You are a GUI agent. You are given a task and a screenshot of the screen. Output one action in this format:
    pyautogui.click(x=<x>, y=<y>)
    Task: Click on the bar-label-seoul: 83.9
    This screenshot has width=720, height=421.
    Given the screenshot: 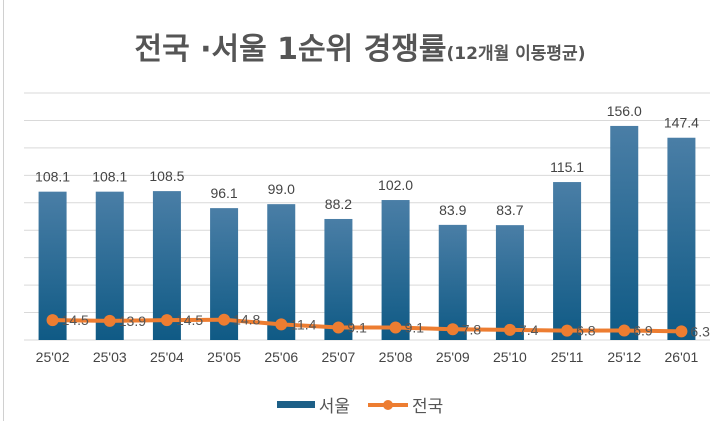 What is the action you would take?
    pyautogui.click(x=452, y=210)
    